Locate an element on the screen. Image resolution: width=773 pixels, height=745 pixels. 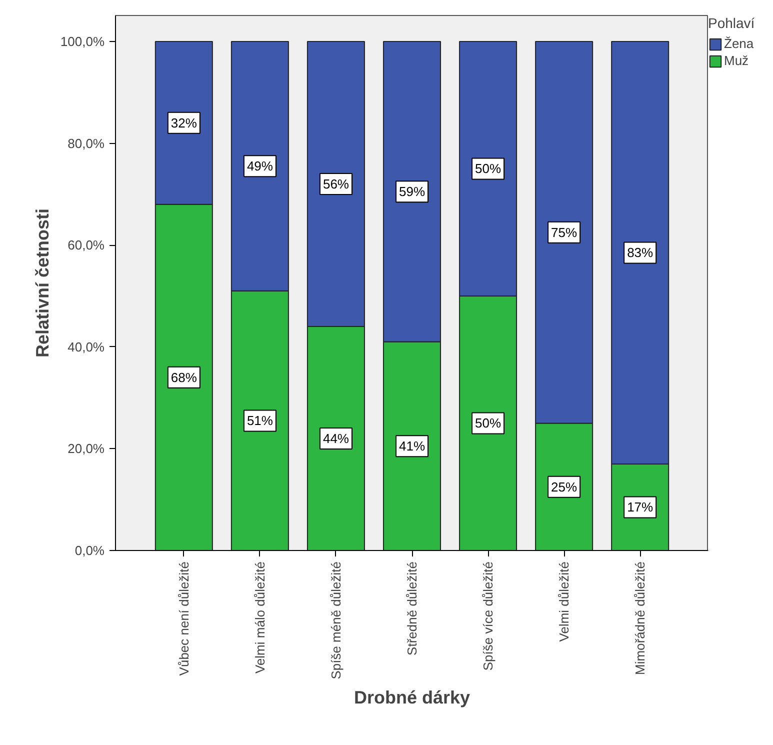
x-tick-label: Středně důležité is located at coordinates (412, 609).